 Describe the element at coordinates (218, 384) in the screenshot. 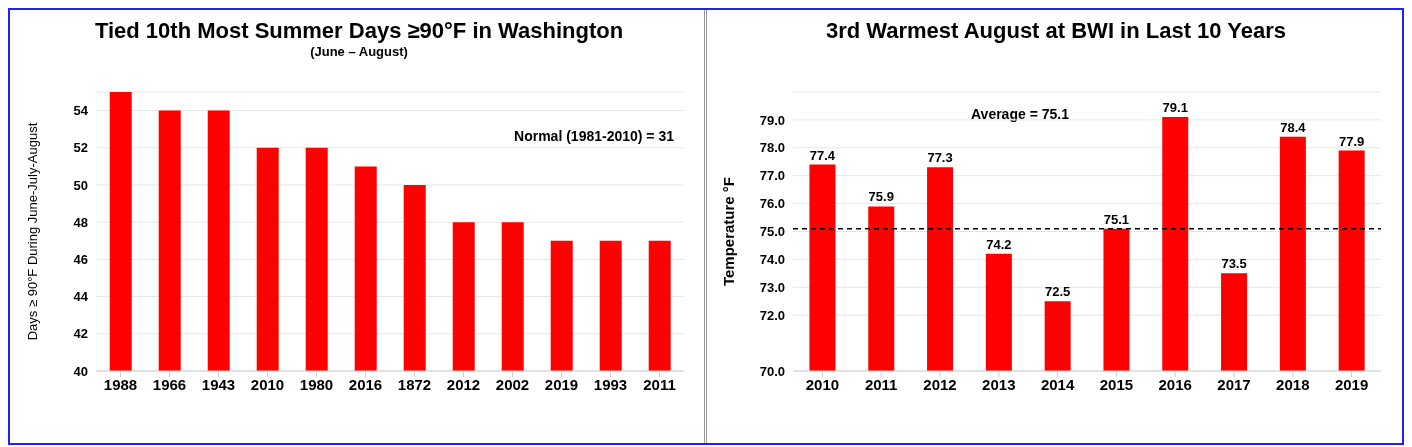

I see `x-tick-label: 1943` at that location.